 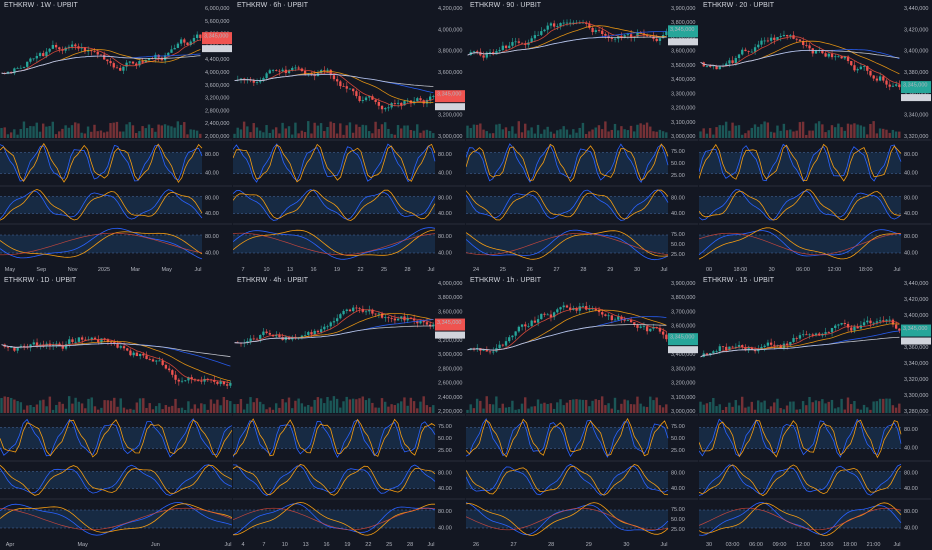 What do you see at coordinates (557, 270) in the screenshot?
I see `time-tick-label: 27` at bounding box center [557, 270].